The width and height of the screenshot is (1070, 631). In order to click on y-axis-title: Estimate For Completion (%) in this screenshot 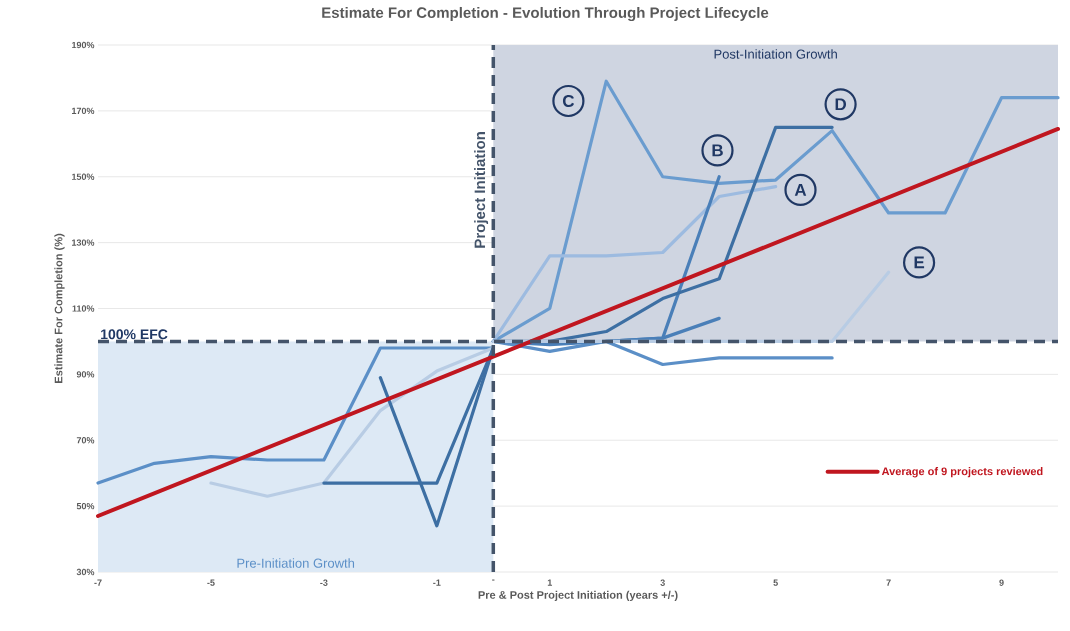, I will do `click(59, 308)`.